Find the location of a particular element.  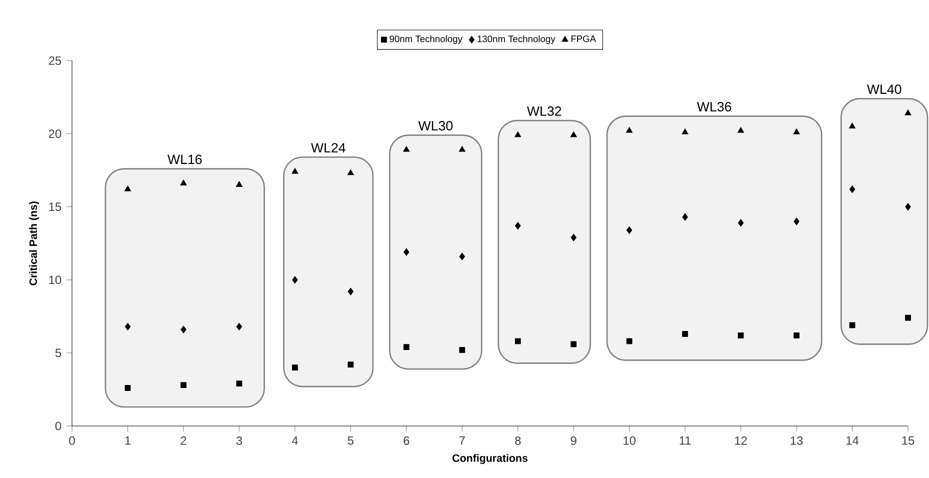

x-tick-label: 5 is located at coordinates (351, 440).